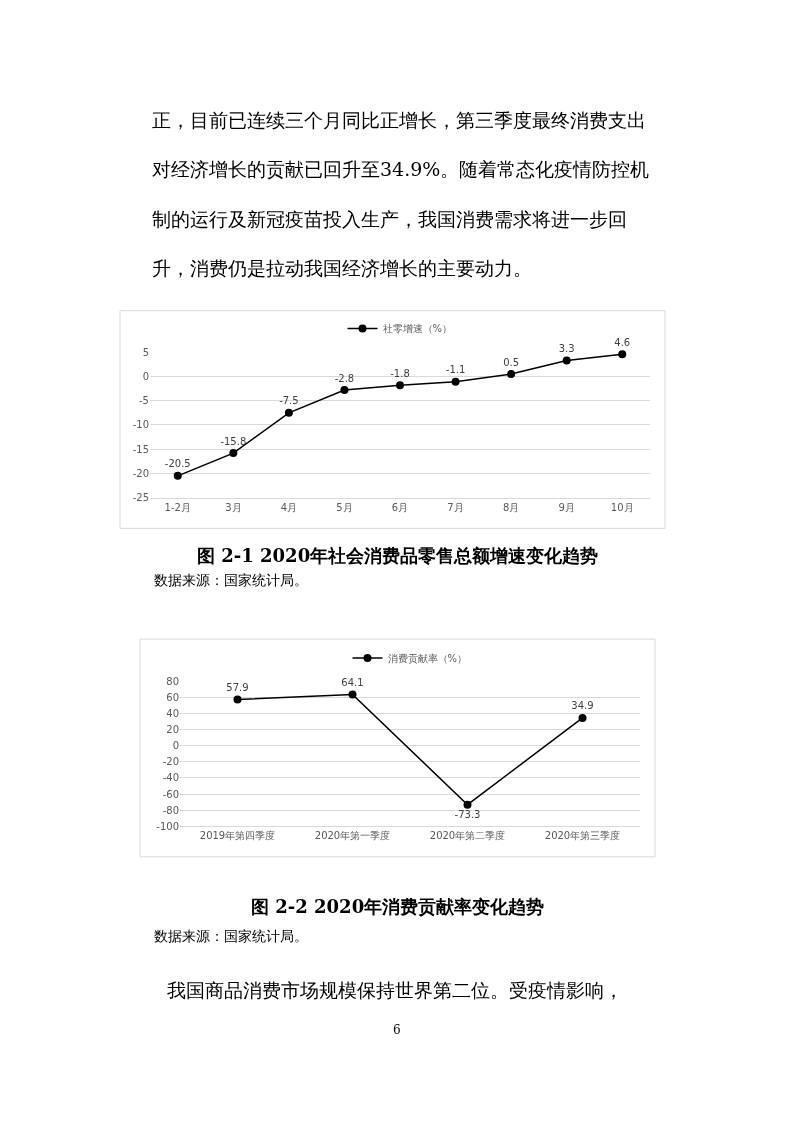  What do you see at coordinates (172, 698) in the screenshot?
I see `y-tick-label: 60` at bounding box center [172, 698].